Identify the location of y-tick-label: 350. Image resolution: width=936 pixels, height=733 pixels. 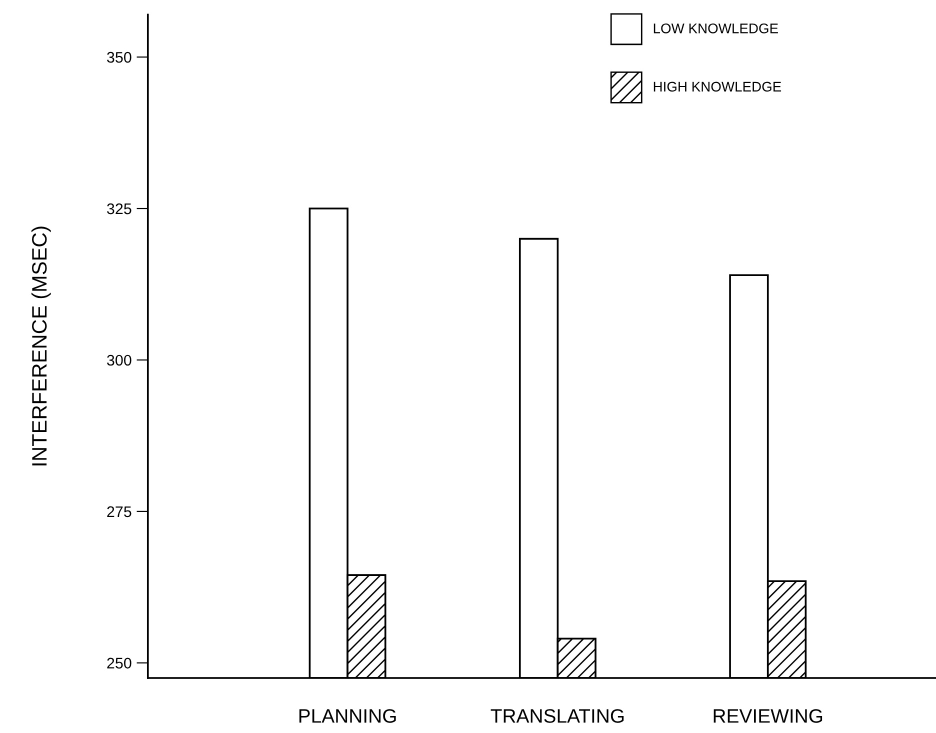
(119, 57).